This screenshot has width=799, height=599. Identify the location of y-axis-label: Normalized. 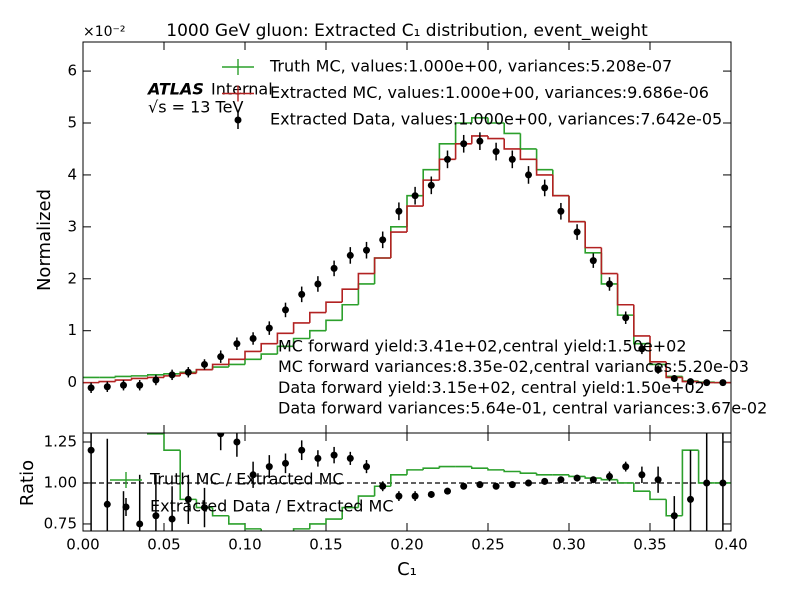
(44, 240).